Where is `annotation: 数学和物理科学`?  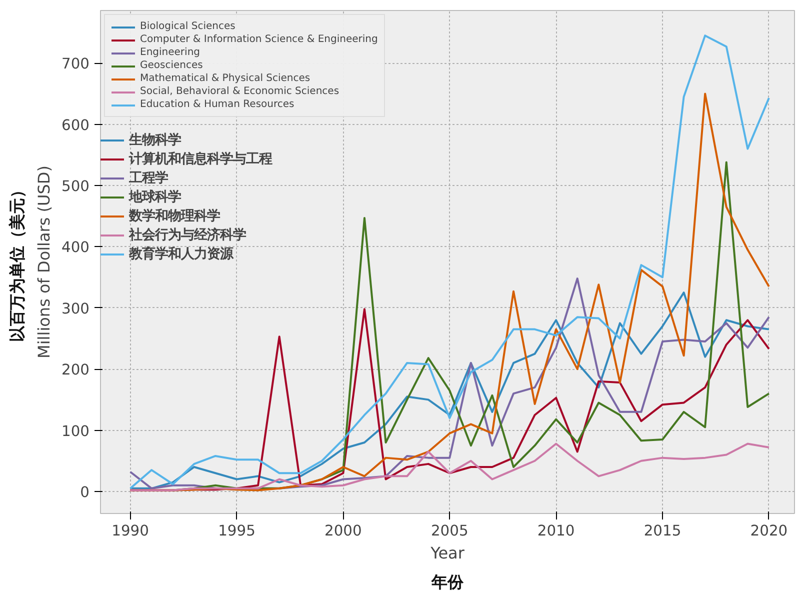
annotation: 数学和物理科学 is located at coordinates (174, 216).